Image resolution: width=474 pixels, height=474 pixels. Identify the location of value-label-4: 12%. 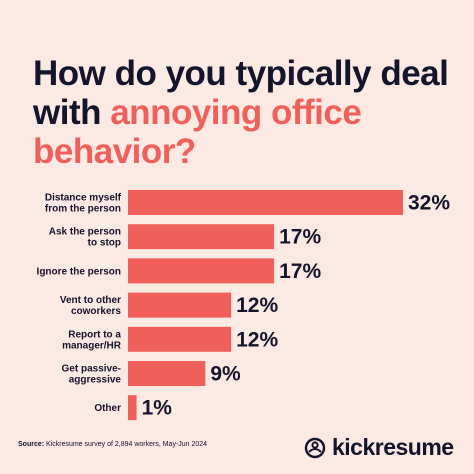
(257, 339).